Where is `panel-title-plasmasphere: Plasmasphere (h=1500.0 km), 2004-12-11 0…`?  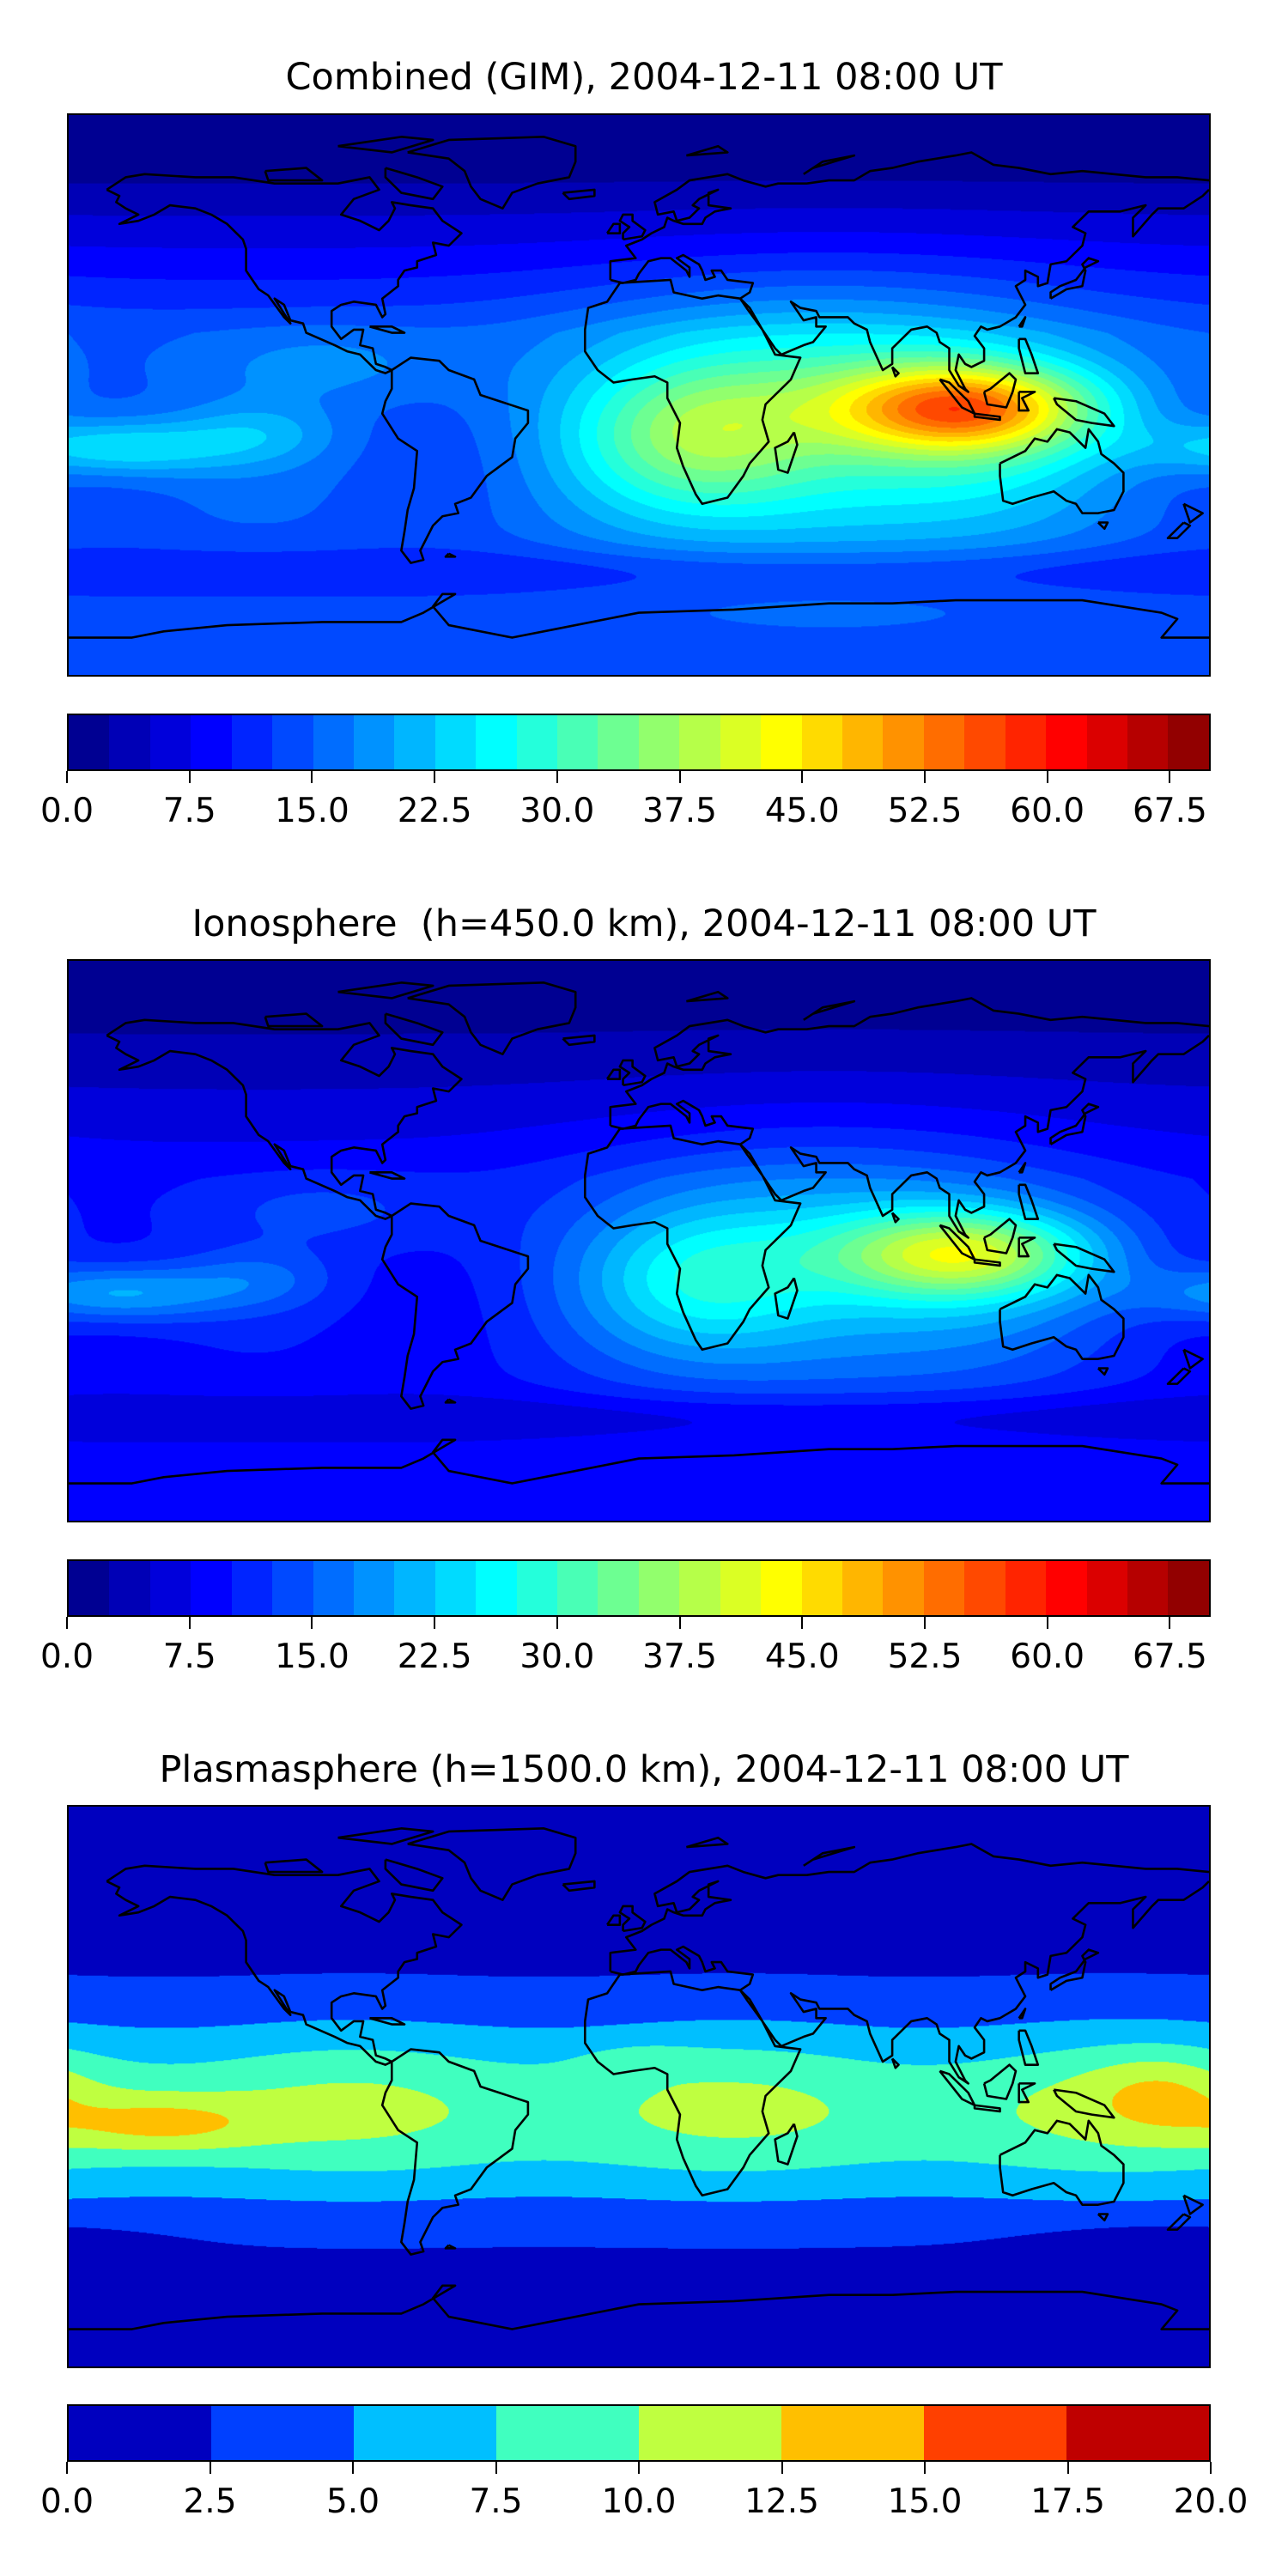 panel-title-plasmasphere: Plasmasphere (h=1500.0 km), 2004-12-11 0… is located at coordinates (644, 1770).